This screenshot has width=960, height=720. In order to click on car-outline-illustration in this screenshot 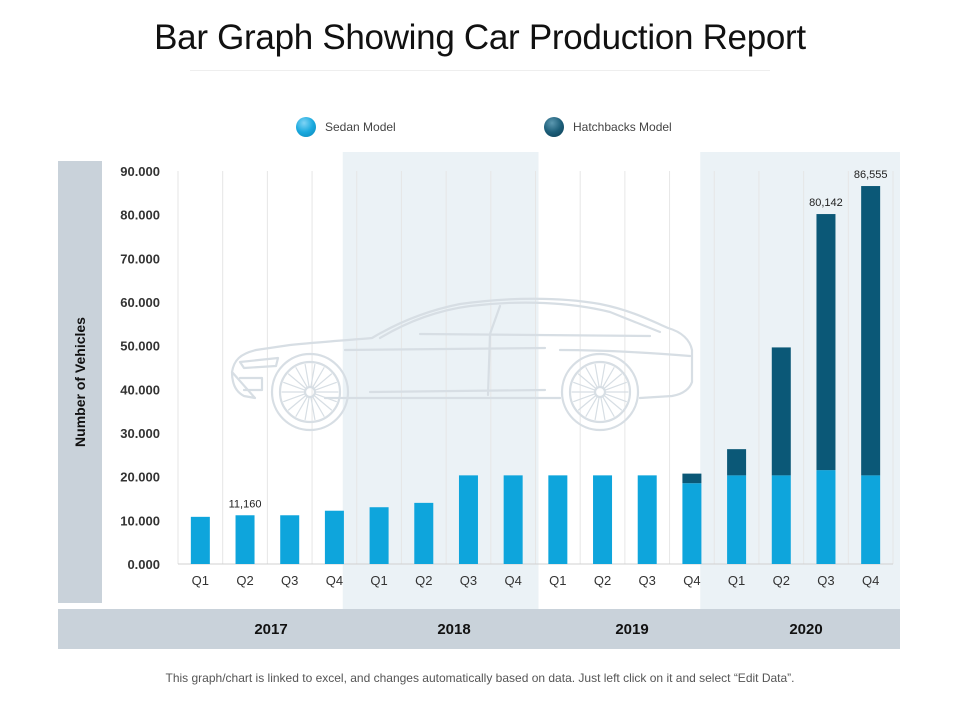, I will do `click(462, 364)`.